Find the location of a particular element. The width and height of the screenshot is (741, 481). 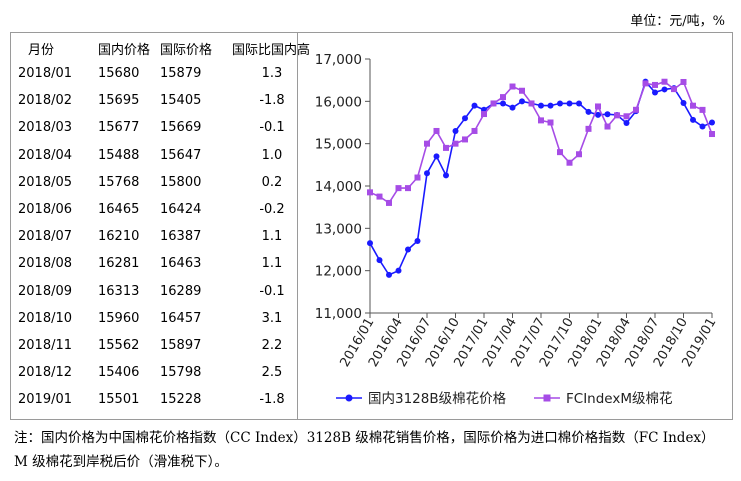

cell-international: 15800 is located at coordinates (181, 182).